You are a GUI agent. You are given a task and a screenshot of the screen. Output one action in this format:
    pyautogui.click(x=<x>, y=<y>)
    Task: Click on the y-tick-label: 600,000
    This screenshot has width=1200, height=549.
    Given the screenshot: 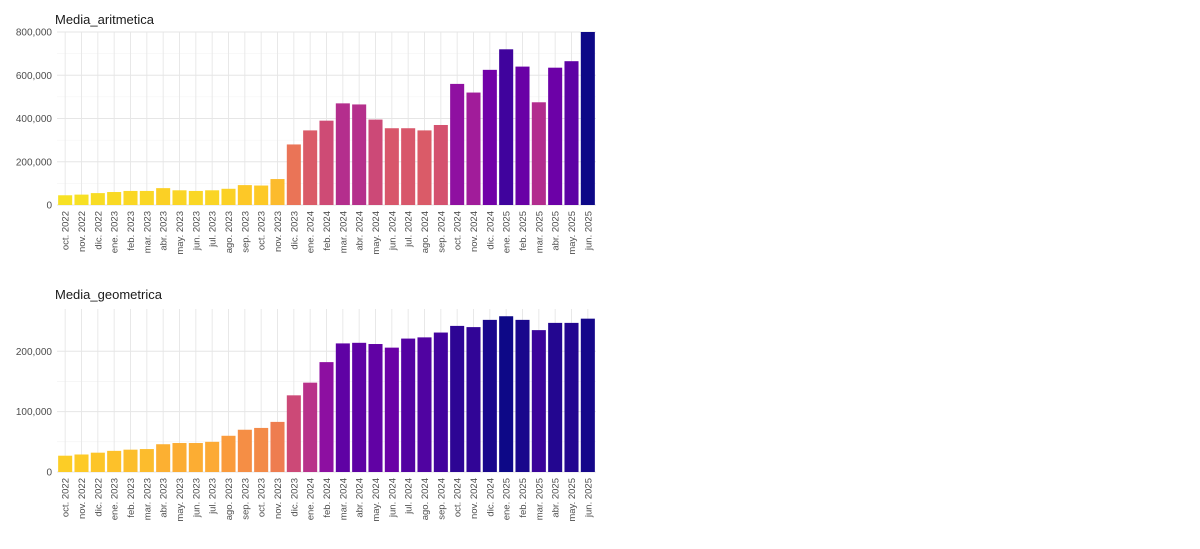 What is the action you would take?
    pyautogui.click(x=34, y=76)
    